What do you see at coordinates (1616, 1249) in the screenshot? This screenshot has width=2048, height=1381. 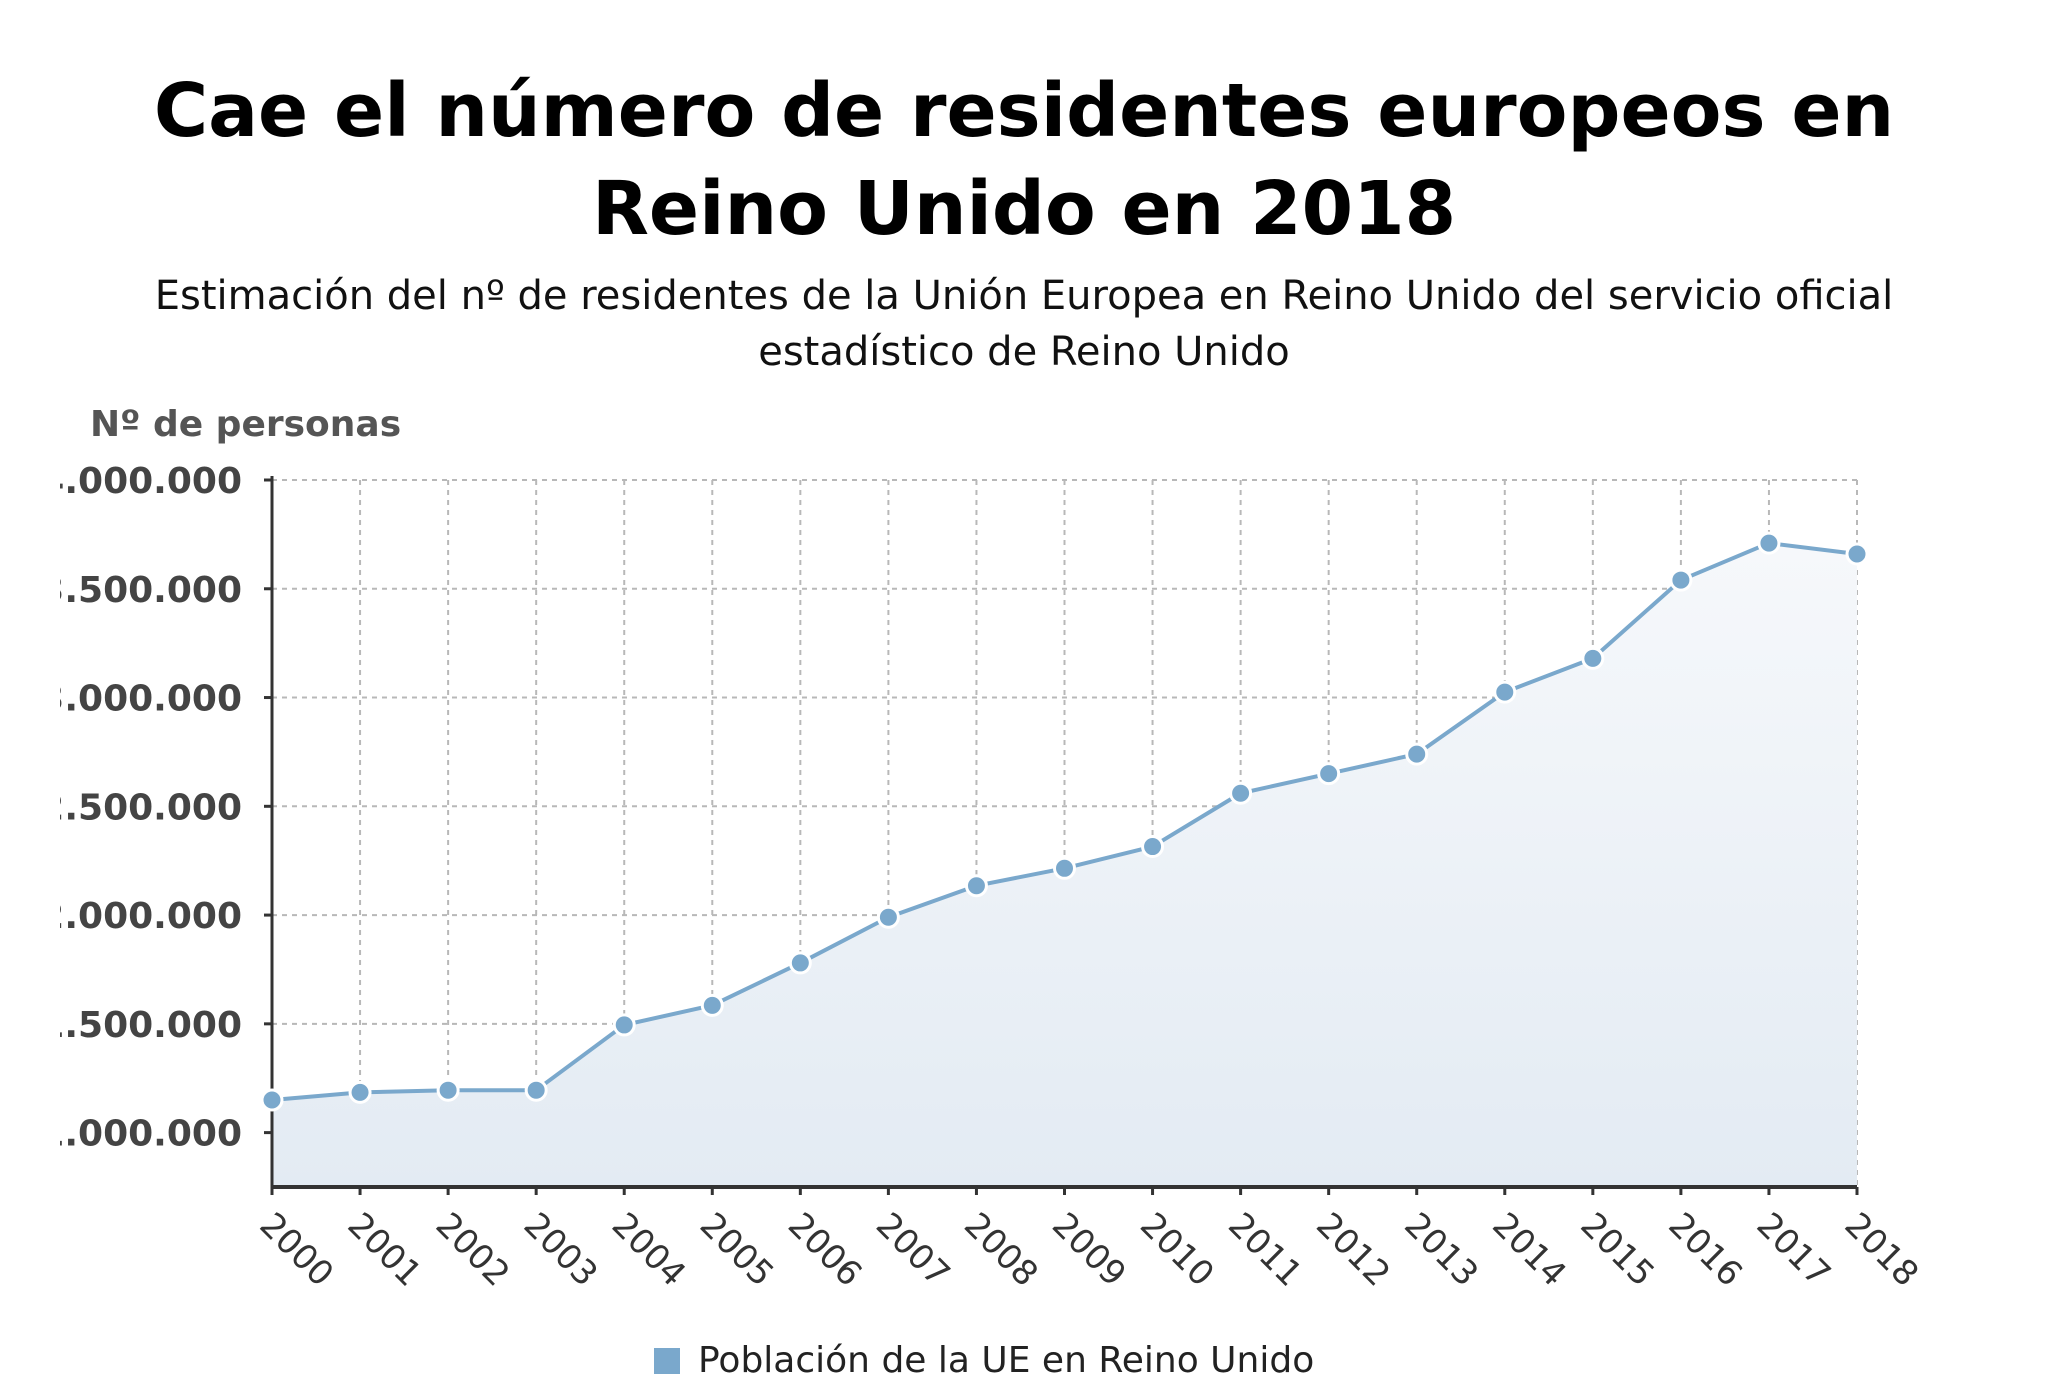 I see `x-tick-label: 2015` at bounding box center [1616, 1249].